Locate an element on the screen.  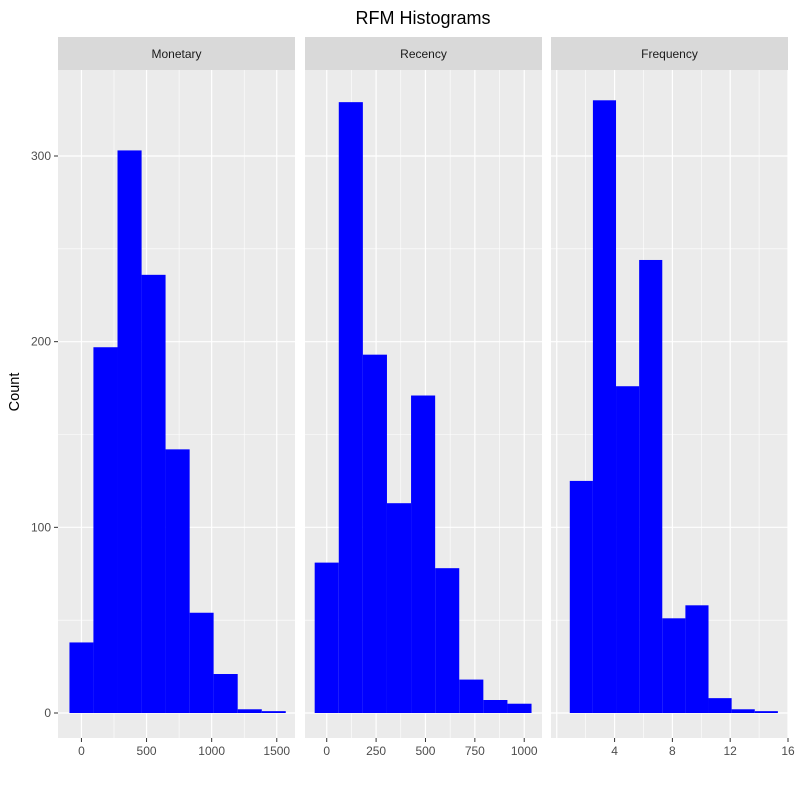
y-tick-label: 0 is located at coordinates (47, 713).